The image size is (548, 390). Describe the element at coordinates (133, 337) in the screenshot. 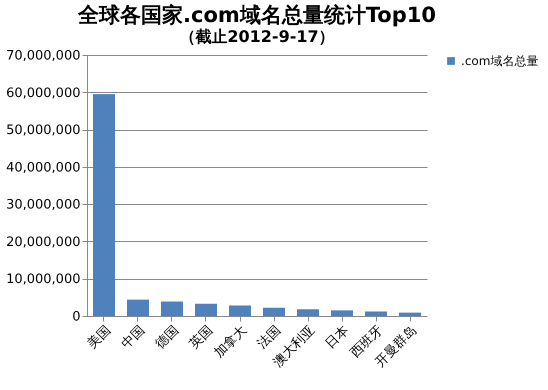

I see `x-tick-label: 中国` at that location.